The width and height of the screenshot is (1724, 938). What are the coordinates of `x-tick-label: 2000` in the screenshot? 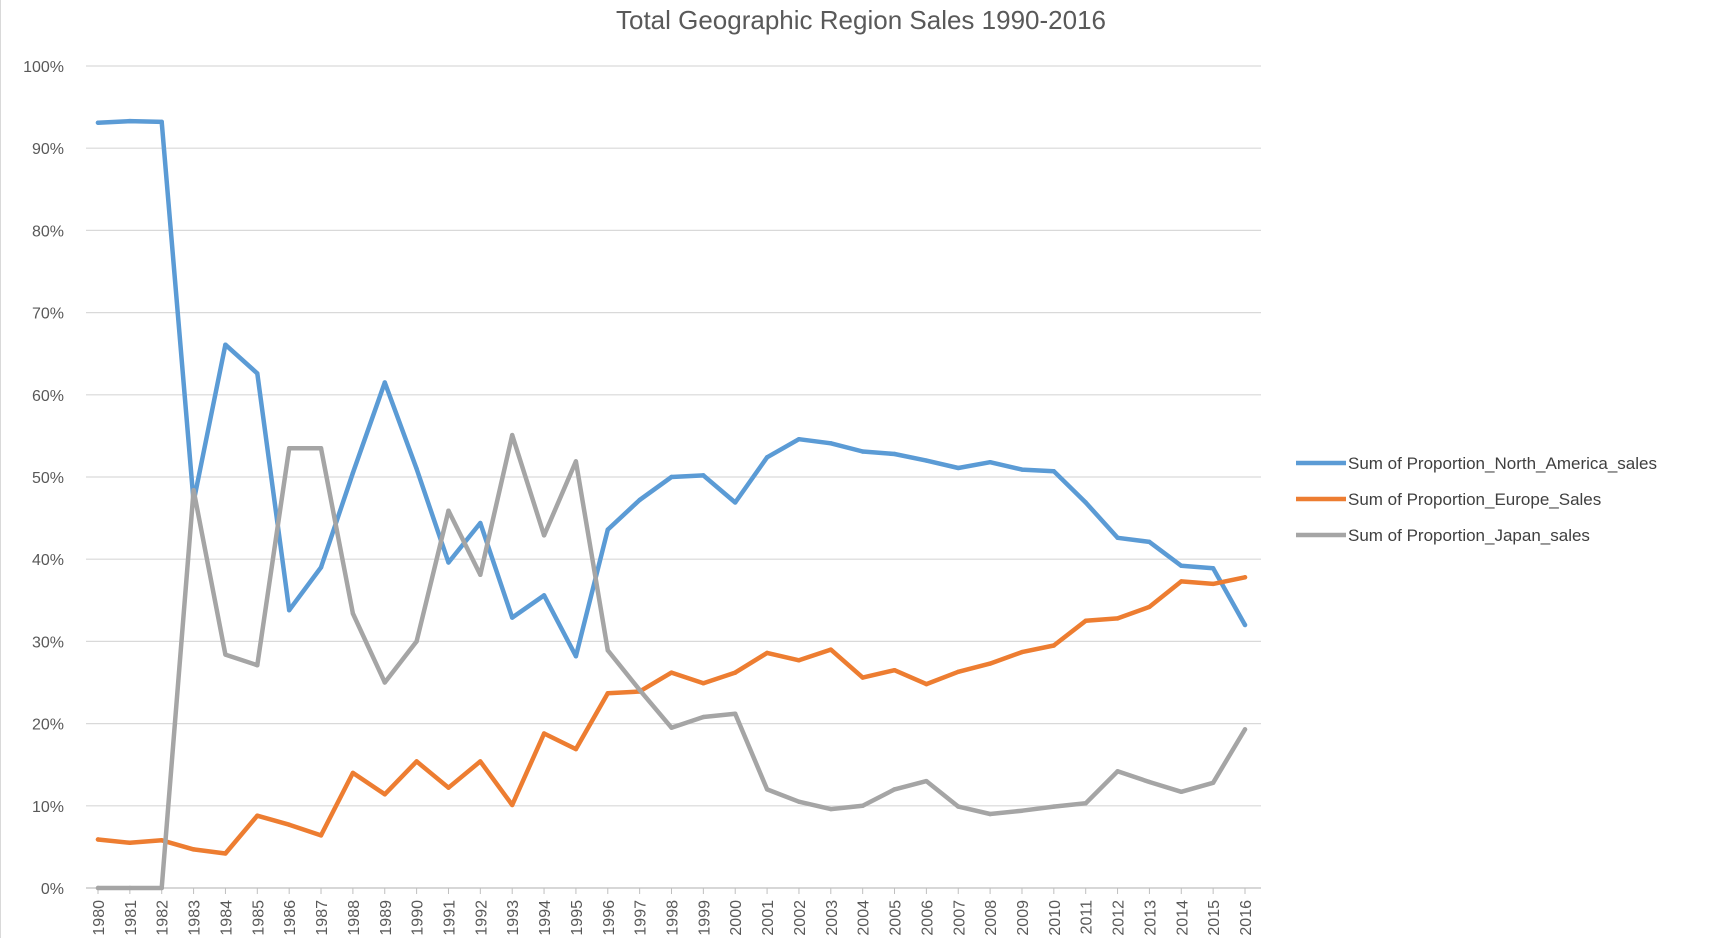 It's located at (736, 918).